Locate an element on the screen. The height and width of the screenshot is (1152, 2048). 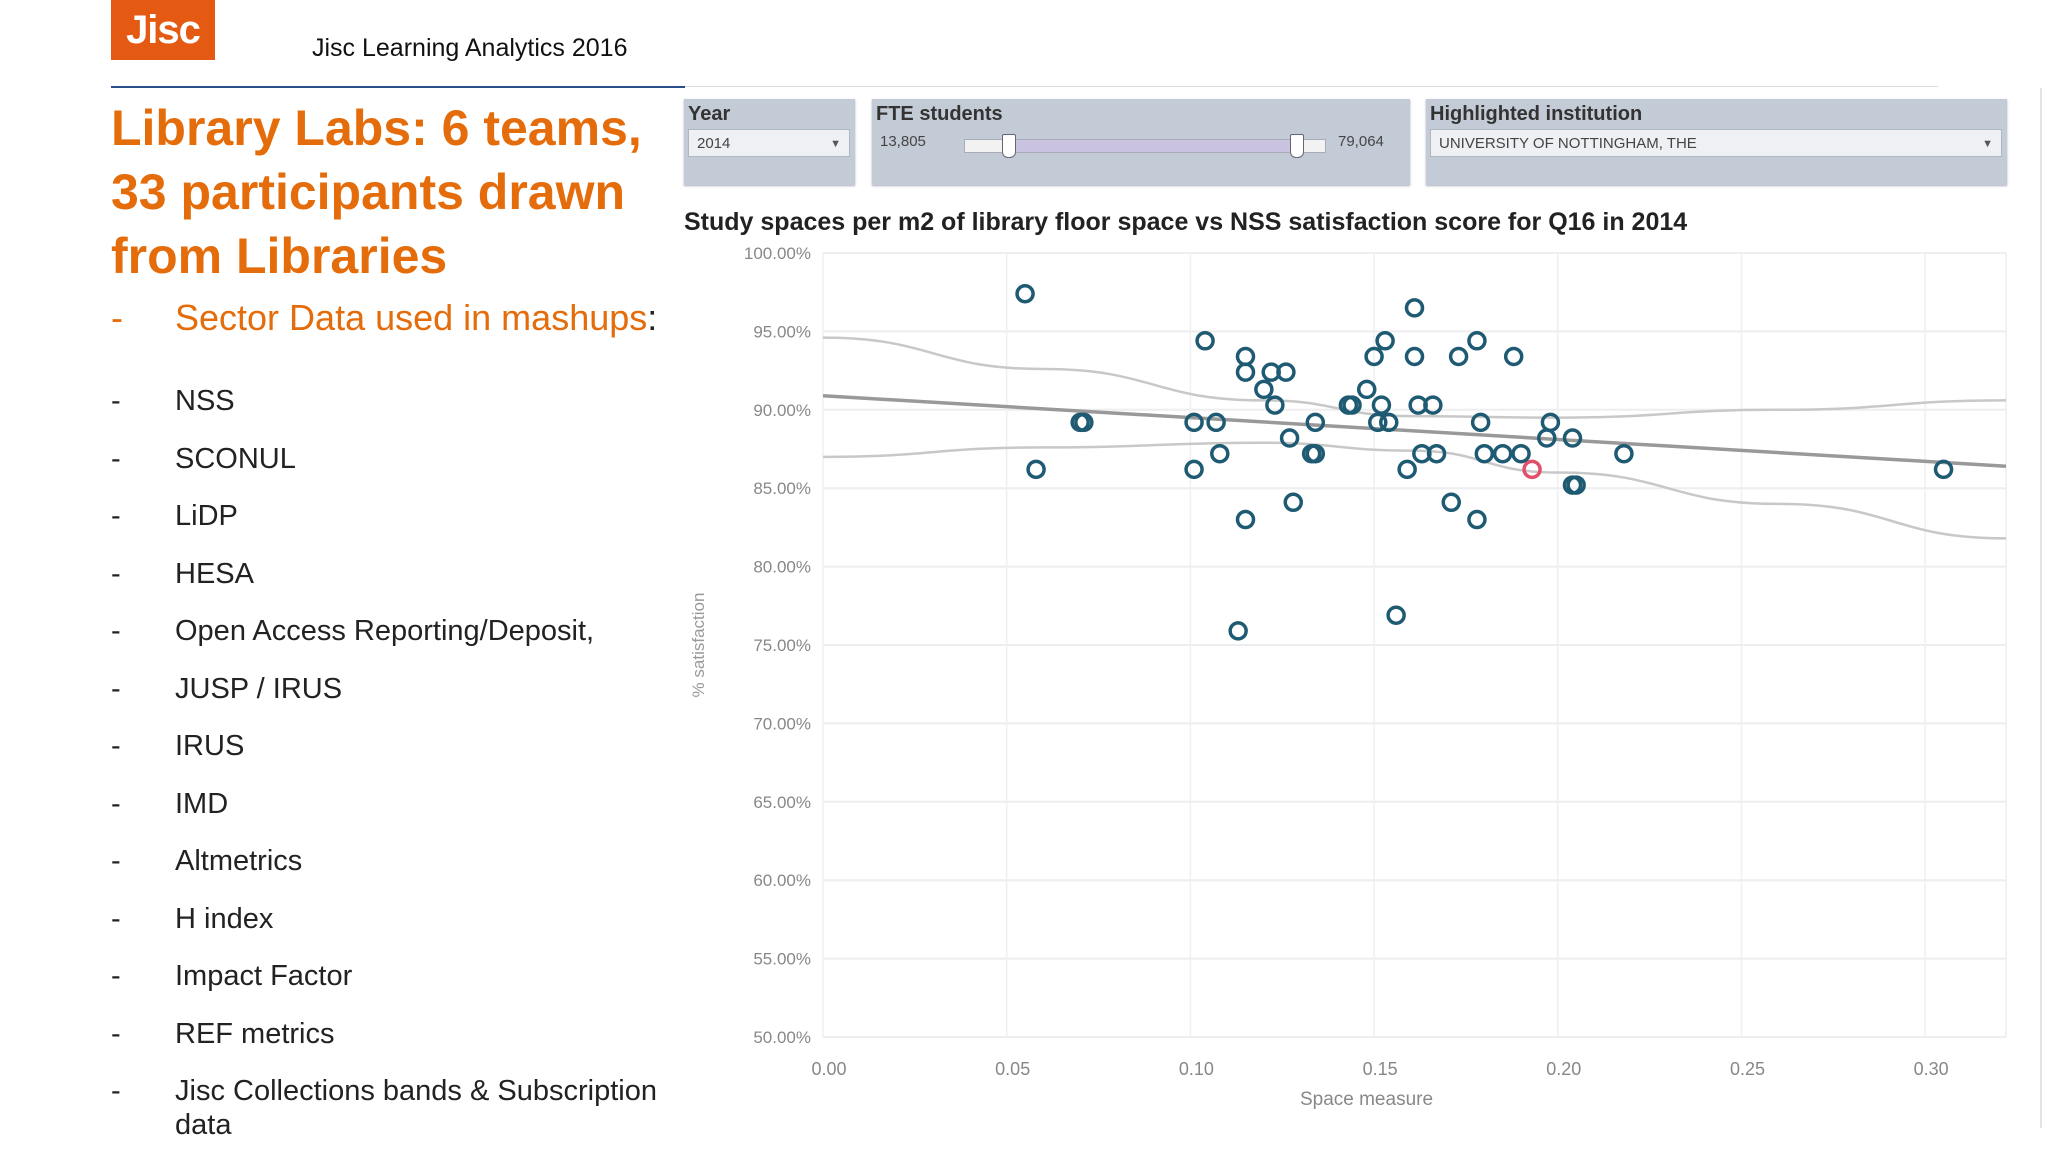
fte-min-handle is located at coordinates (1009, 146).